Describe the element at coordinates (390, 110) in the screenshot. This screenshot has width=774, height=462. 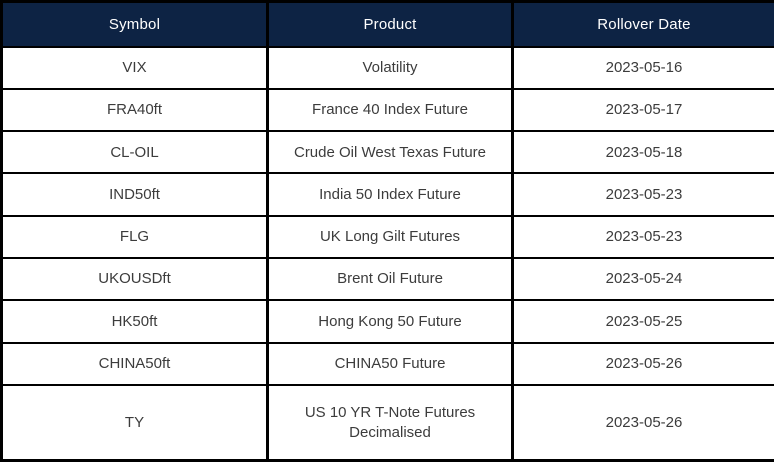
I see `product-cell: France 40 Index Future` at that location.